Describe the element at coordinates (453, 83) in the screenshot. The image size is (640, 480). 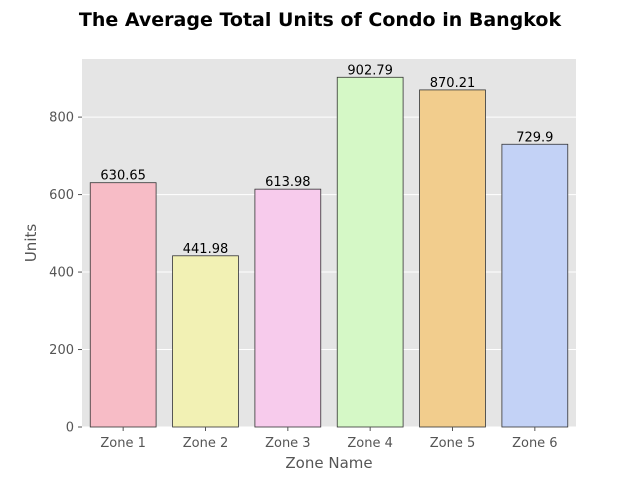
I see `data-label: 870.21` at that location.